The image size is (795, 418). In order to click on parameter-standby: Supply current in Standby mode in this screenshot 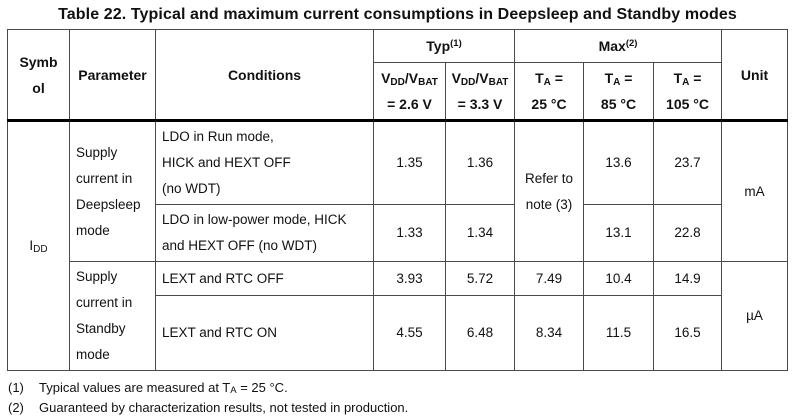, I will do `click(112, 316)`.